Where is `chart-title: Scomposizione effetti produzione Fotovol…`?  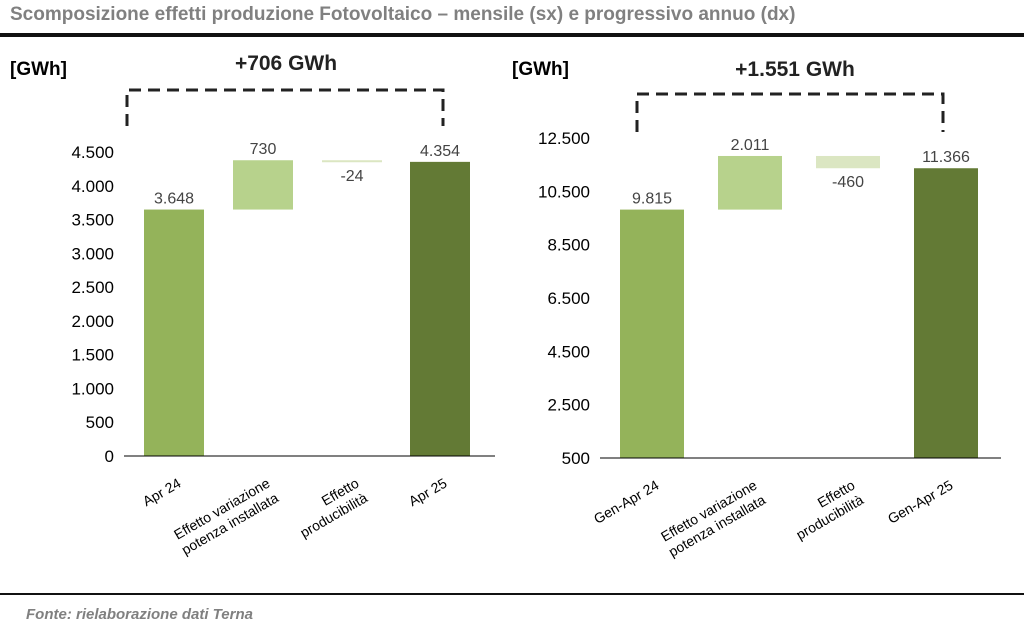
chart-title: Scomposizione effetti produzione Fotovol… is located at coordinates (403, 14).